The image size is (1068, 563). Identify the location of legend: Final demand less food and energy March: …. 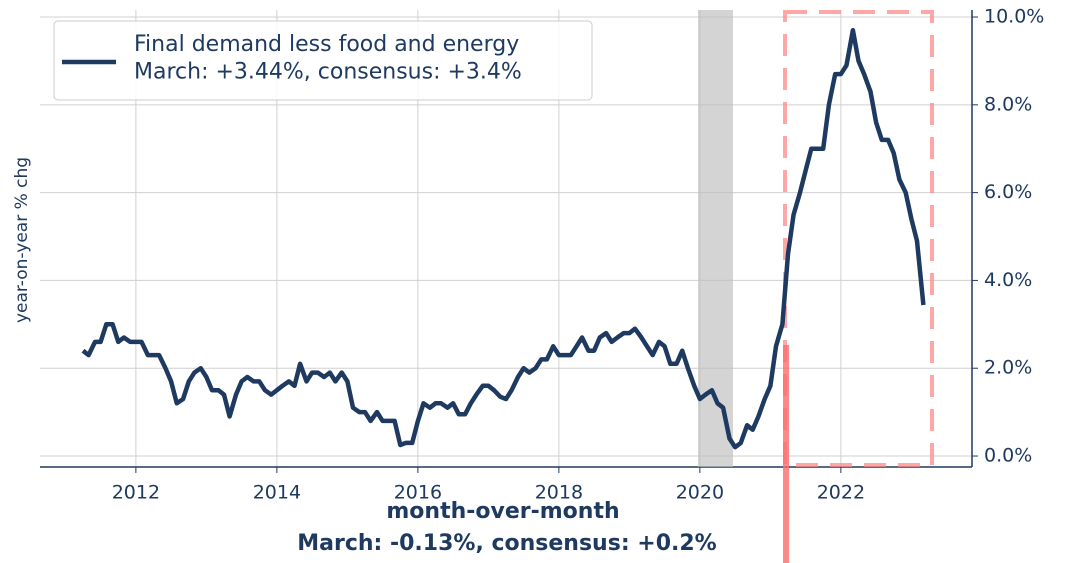
(323, 60).